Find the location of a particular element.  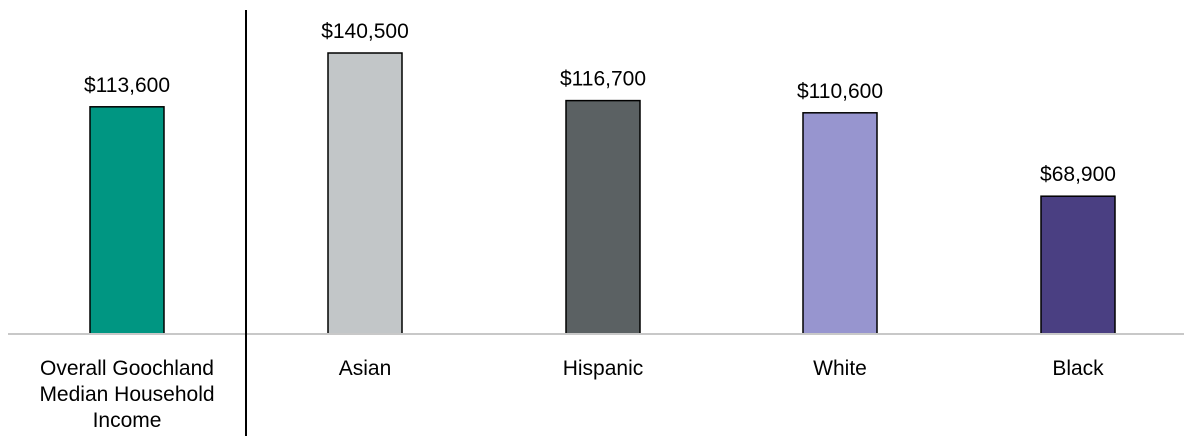

category-label-4: Black is located at coordinates (1078, 368).